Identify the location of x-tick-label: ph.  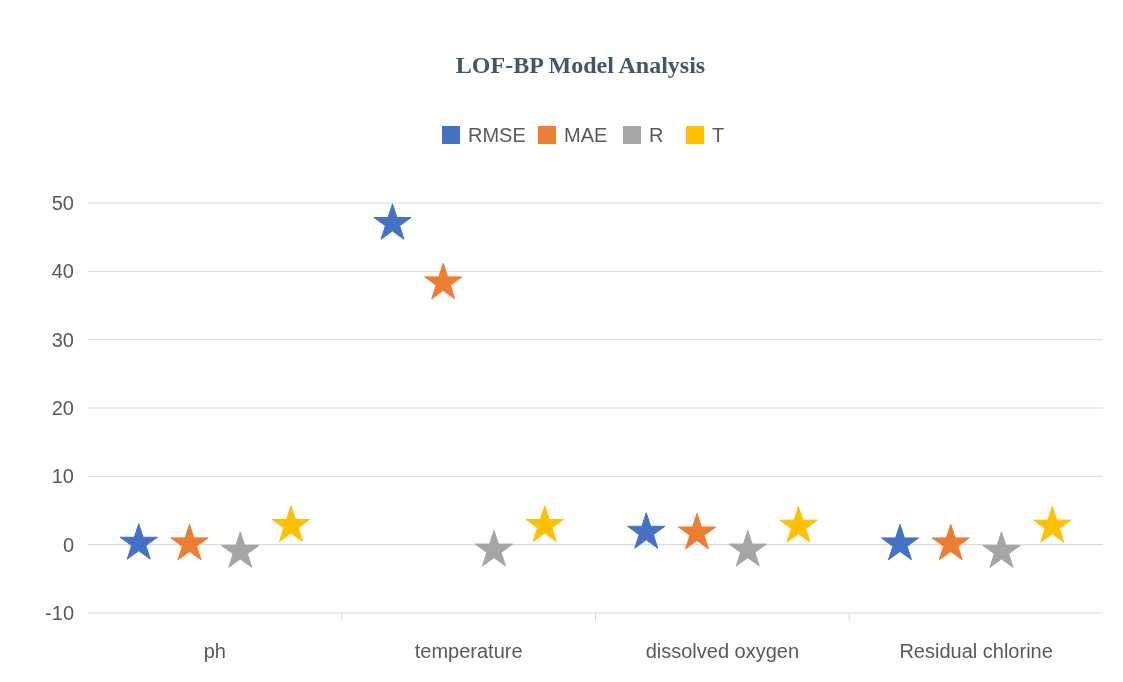
(214, 651).